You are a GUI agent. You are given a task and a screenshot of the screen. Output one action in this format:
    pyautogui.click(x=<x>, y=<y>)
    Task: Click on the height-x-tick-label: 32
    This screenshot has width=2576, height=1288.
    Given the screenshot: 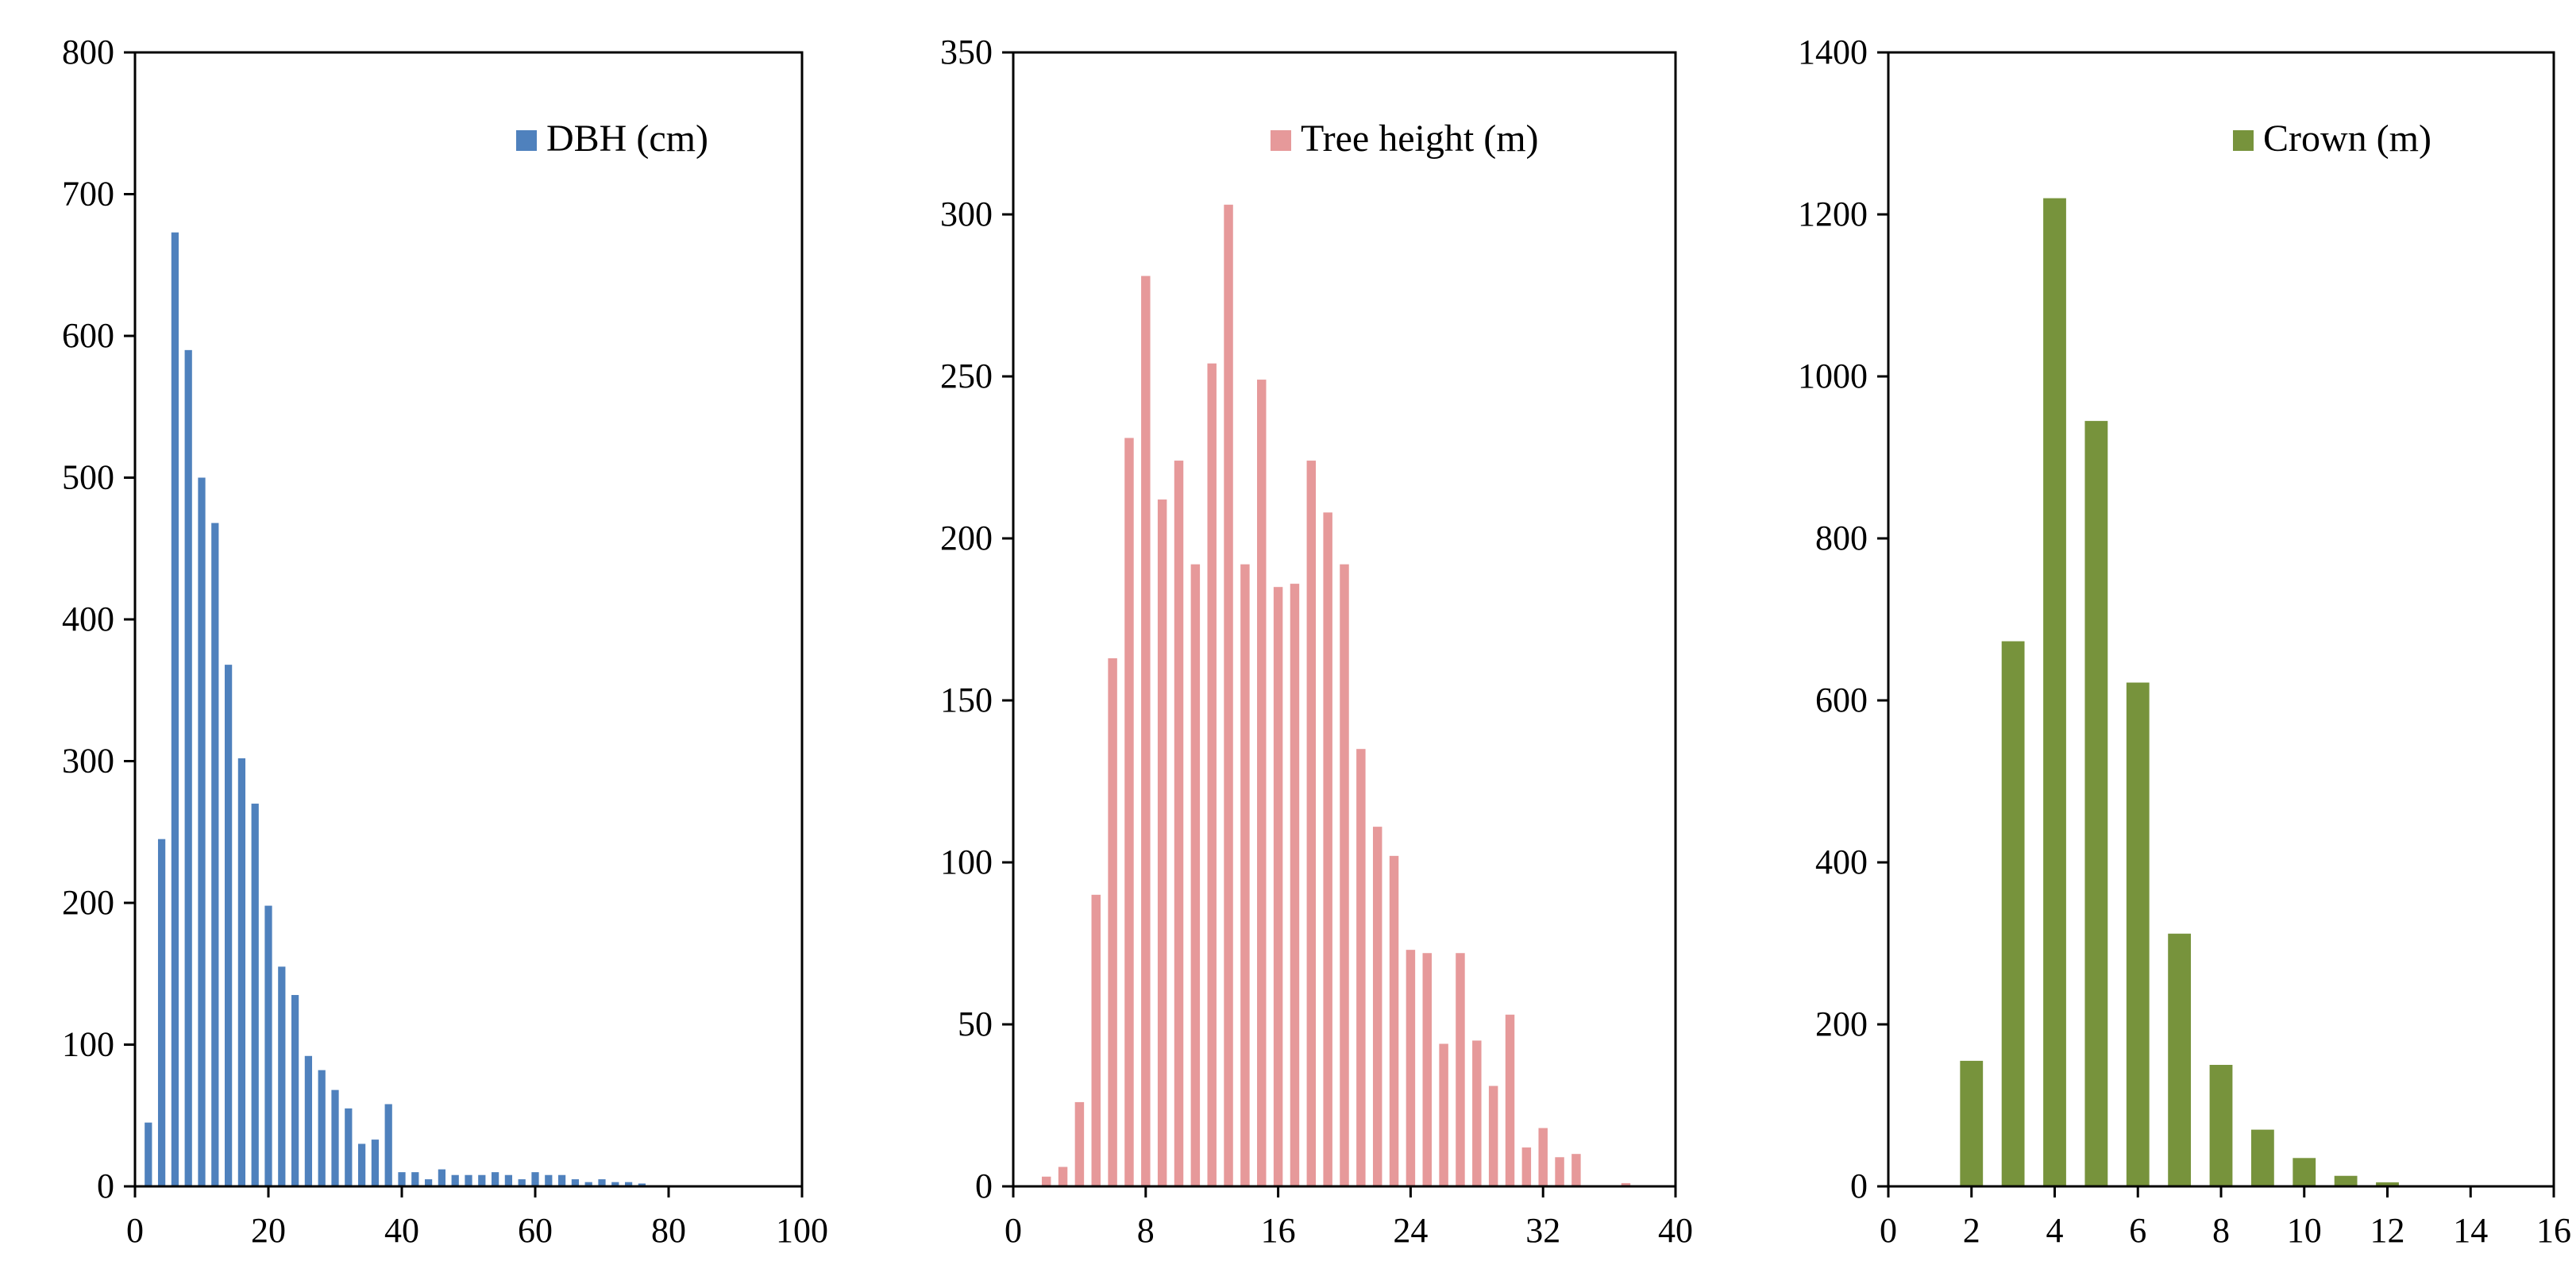 What is the action you would take?
    pyautogui.click(x=1542, y=1230)
    